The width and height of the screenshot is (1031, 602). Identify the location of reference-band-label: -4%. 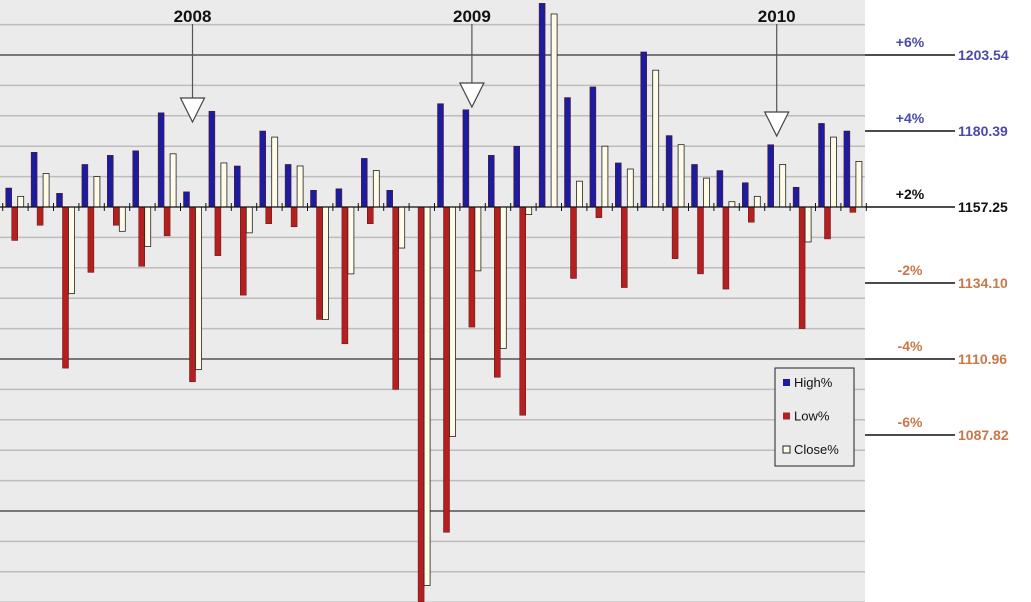
(910, 346).